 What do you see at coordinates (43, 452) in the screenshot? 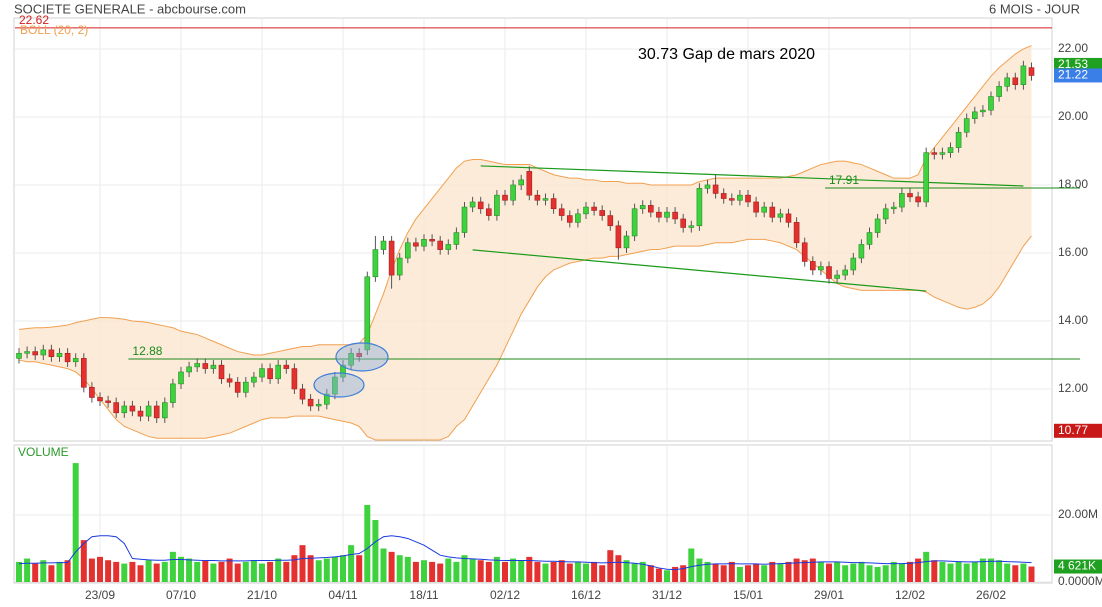
I see `volume-label: VOLUME` at bounding box center [43, 452].